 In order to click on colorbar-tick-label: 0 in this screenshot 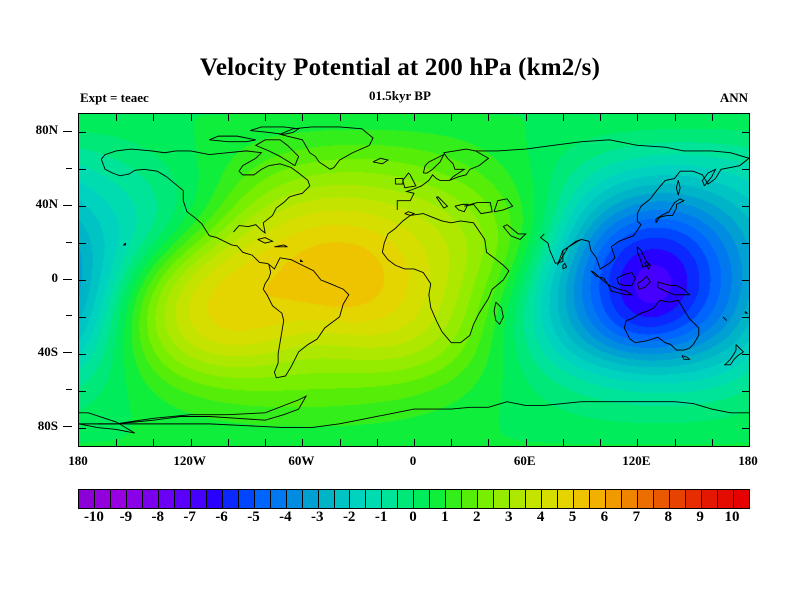, I will do `click(413, 517)`.